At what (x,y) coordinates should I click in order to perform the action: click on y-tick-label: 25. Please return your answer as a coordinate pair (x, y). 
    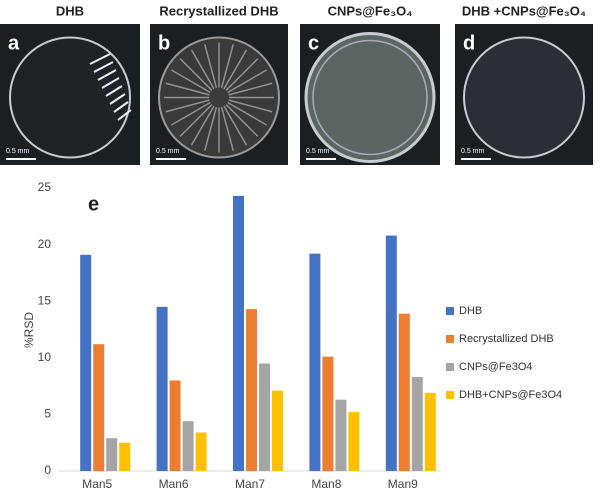
    Looking at the image, I should click on (45, 187).